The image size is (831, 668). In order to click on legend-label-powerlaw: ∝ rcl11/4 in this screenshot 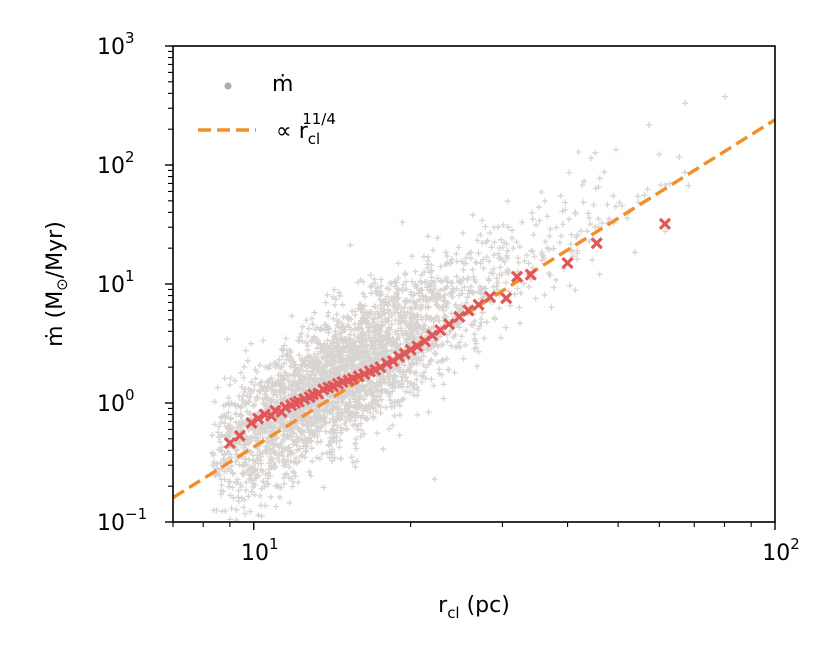, I will do `click(306, 129)`.